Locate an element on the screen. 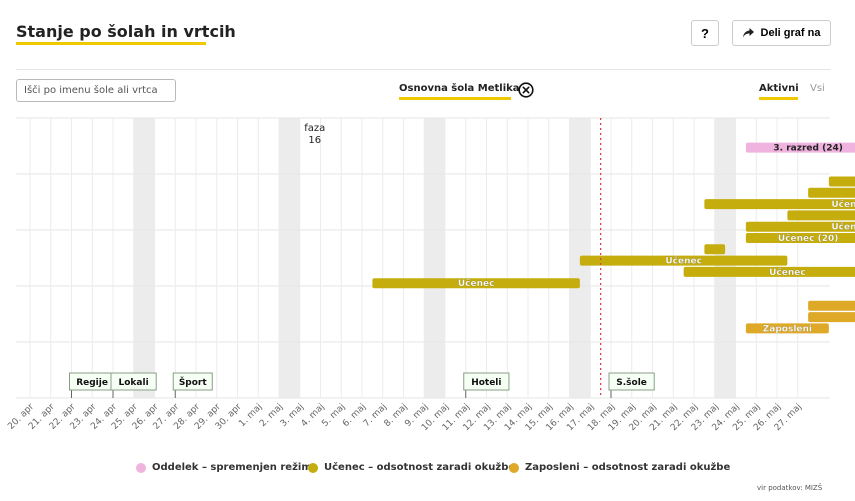 This screenshot has height=501, width=855. legend-label-zaposleni: Zaposleni – odsotnost zaradi okužbe is located at coordinates (628, 467).